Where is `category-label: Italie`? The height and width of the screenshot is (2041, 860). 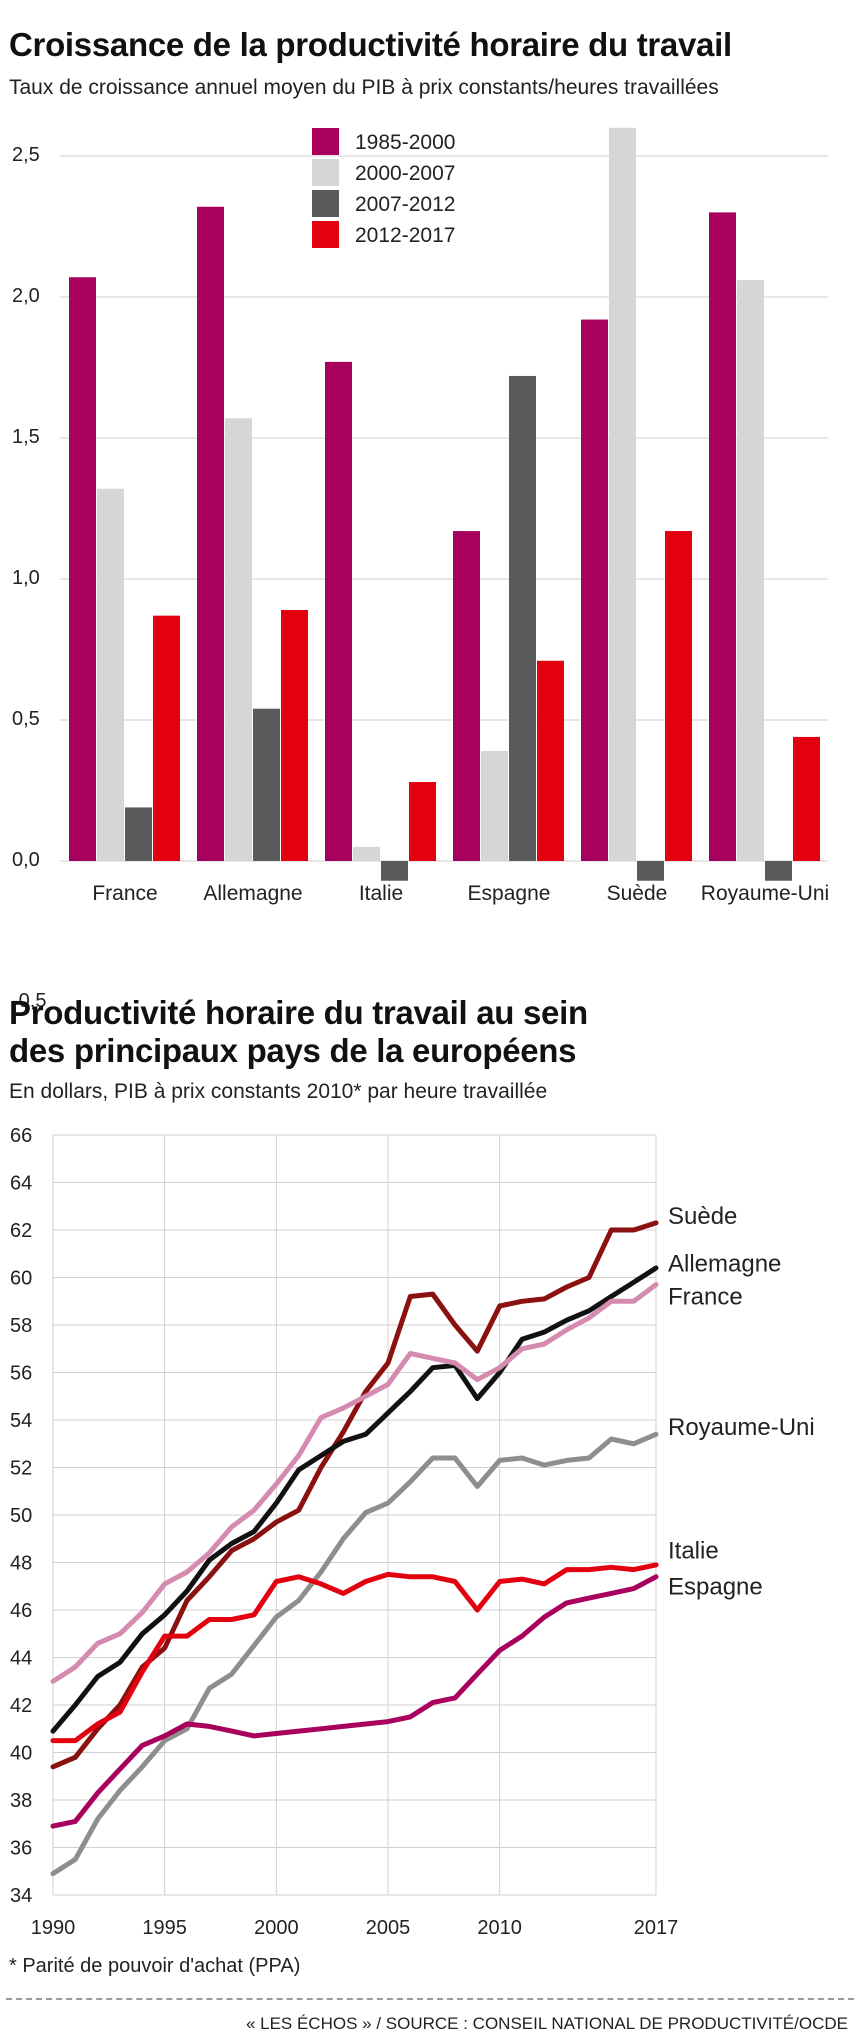
category-label: Italie is located at coordinates (381, 893).